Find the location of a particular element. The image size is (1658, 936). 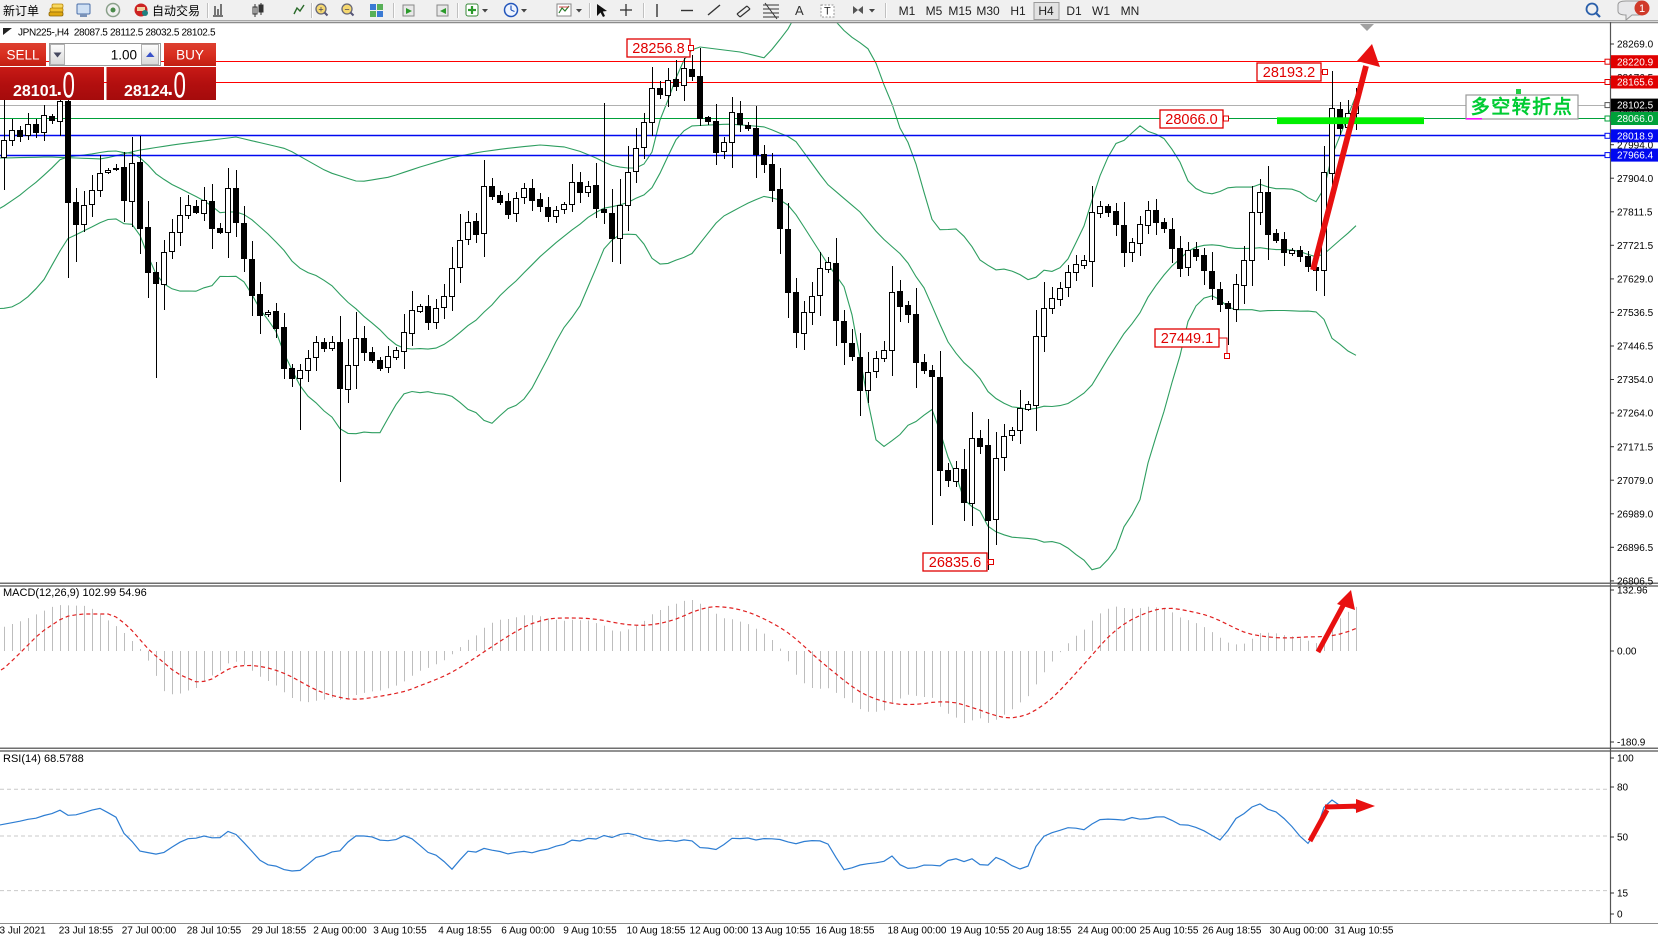

svg-text: W1 is located at coordinates (1101, 11).